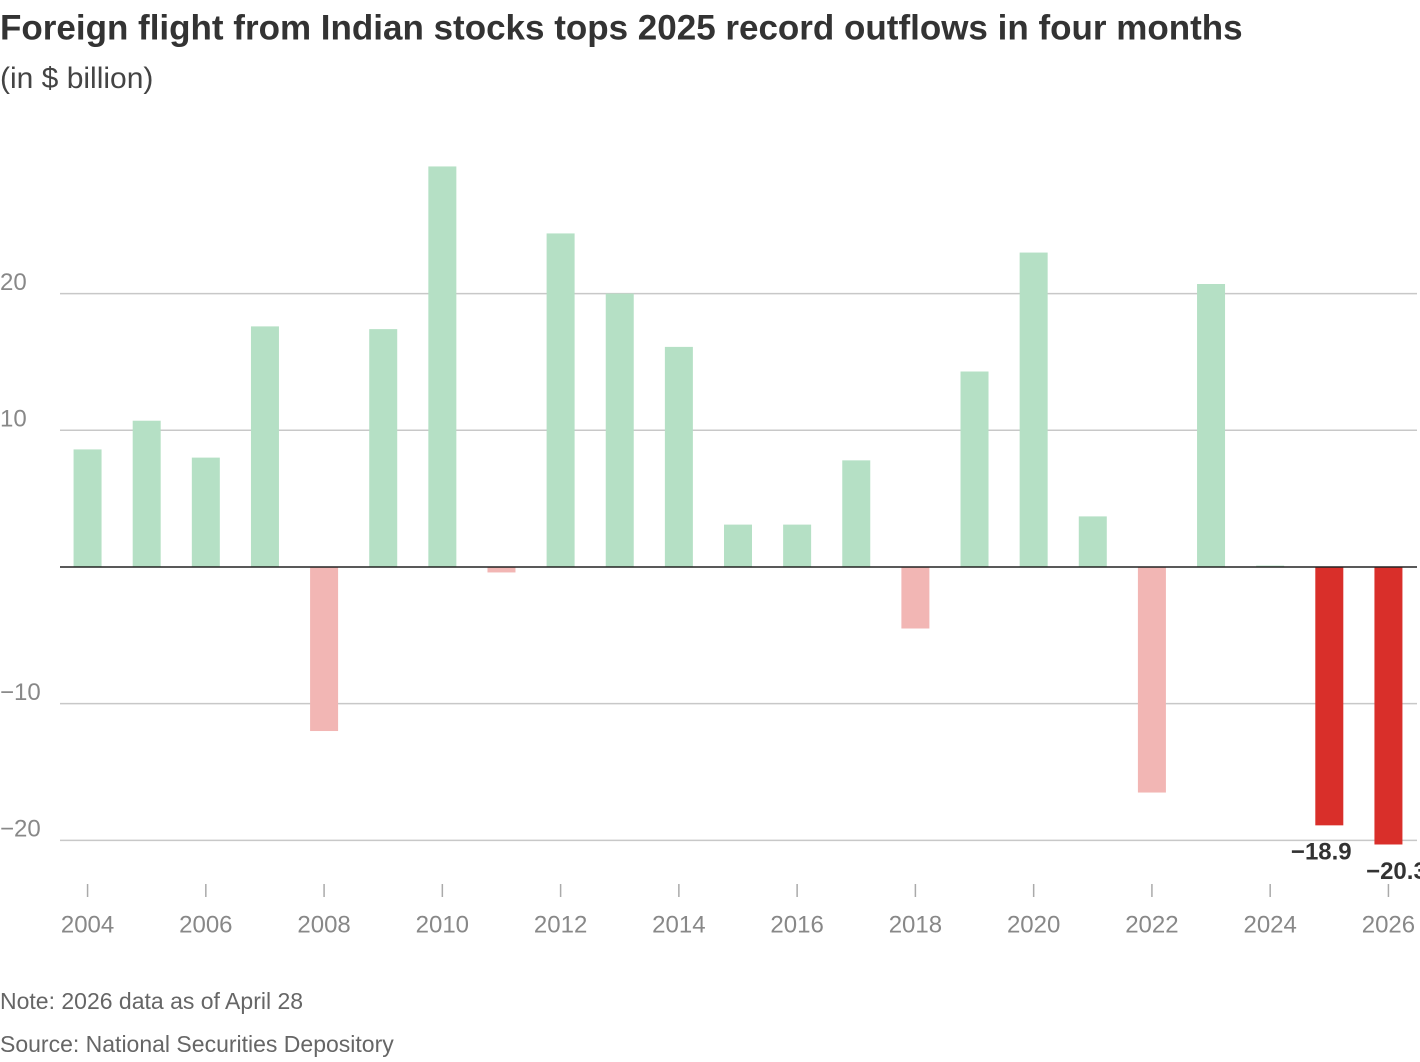  I want to click on x-tick-label: 2026, so click(1388, 924).